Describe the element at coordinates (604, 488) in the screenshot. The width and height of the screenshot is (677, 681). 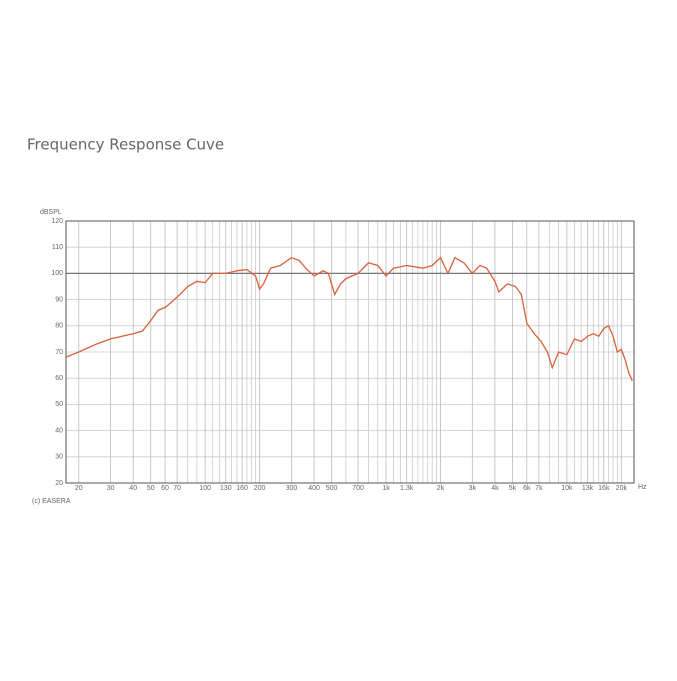
I see `x-tick-label: 16k` at that location.